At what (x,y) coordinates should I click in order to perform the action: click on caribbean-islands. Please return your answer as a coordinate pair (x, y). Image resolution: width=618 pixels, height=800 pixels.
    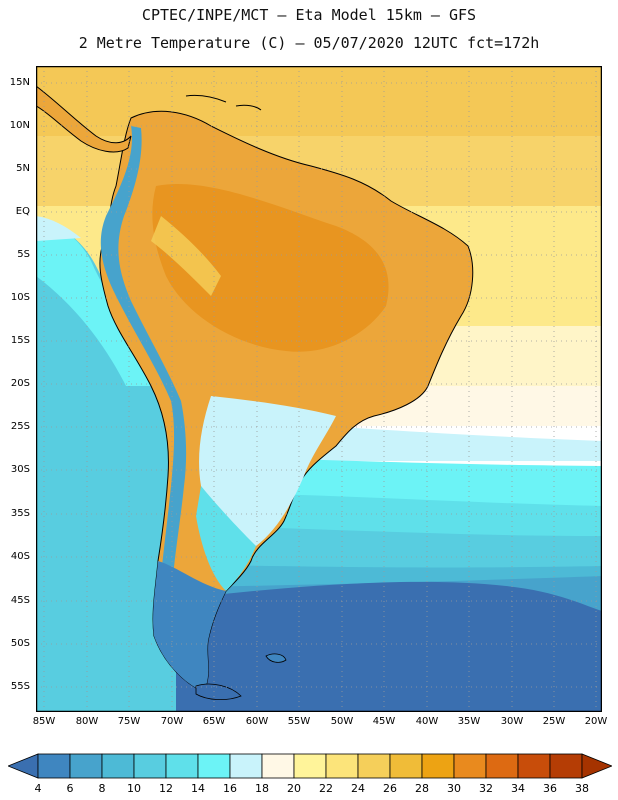
    Looking at the image, I should click on (223, 103).